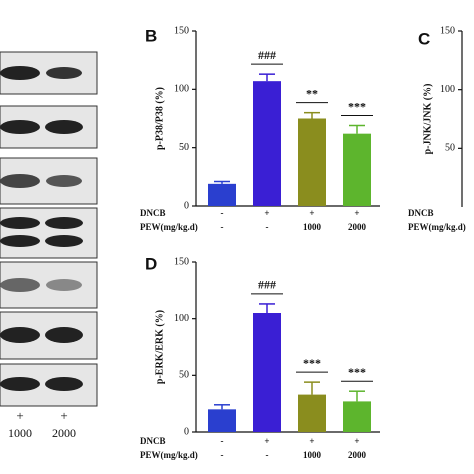  I want to click on lane-dose: 2000, so click(64, 433).